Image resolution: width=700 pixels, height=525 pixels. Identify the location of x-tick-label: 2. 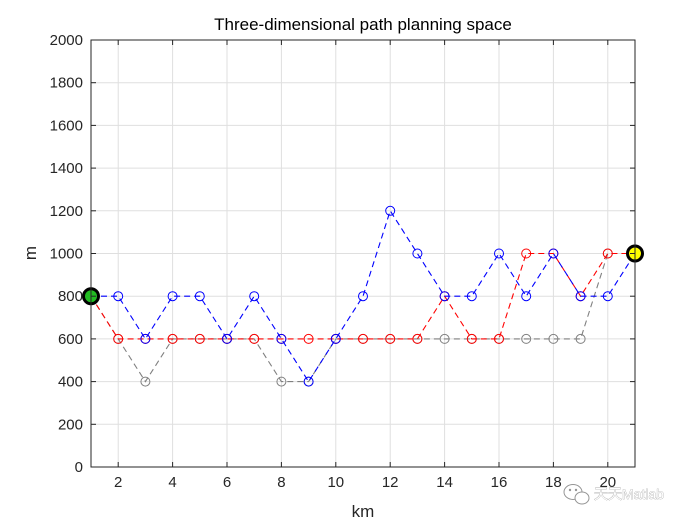
(118, 482).